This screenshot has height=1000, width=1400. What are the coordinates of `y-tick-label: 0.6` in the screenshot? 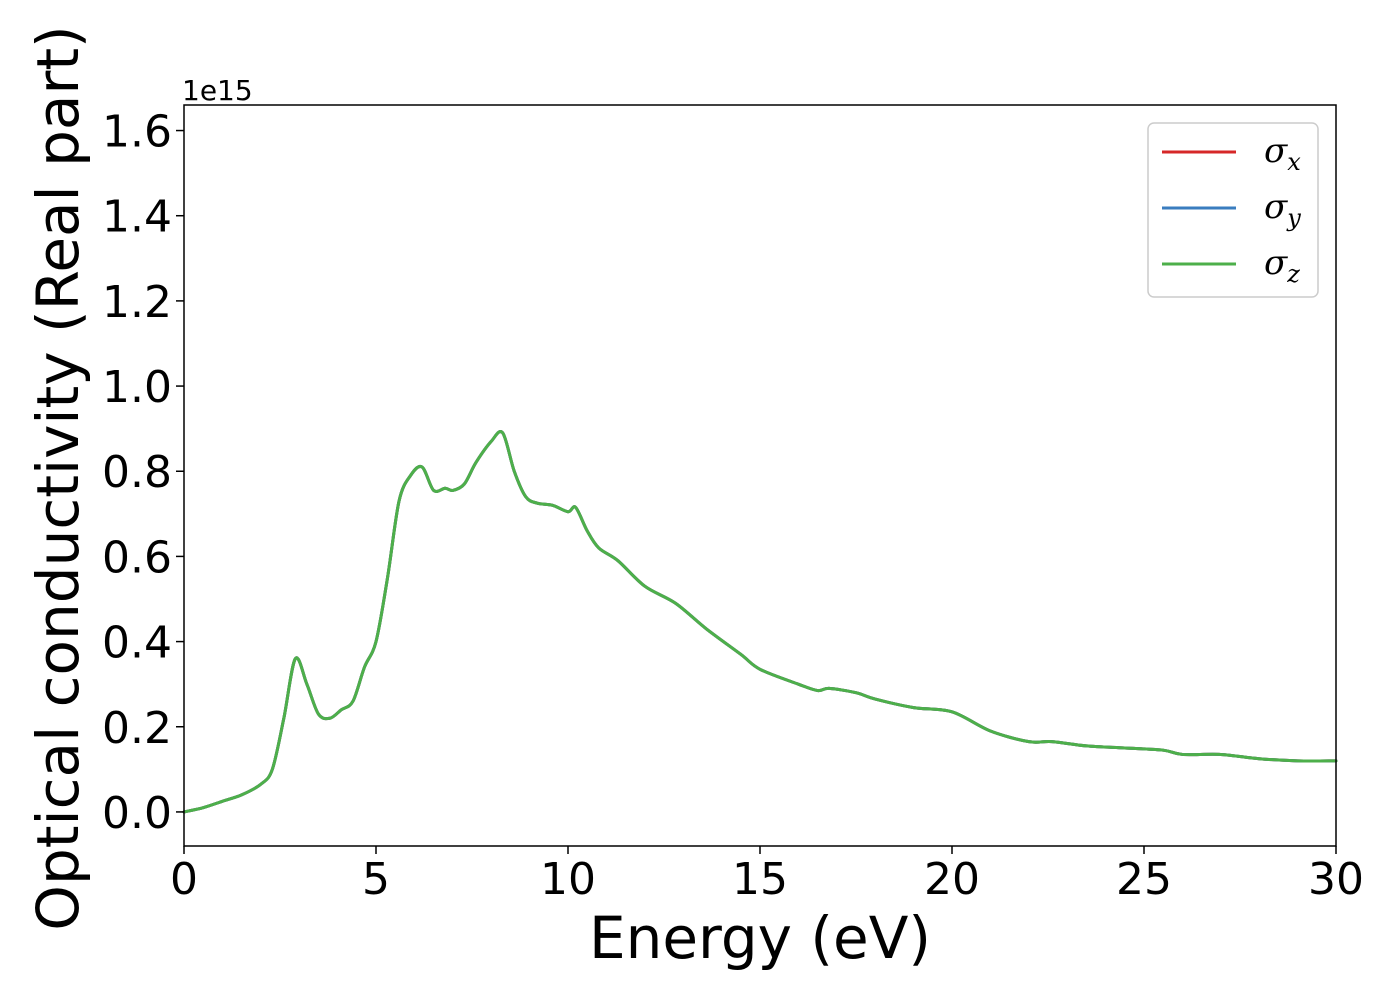 It's located at (137, 557).